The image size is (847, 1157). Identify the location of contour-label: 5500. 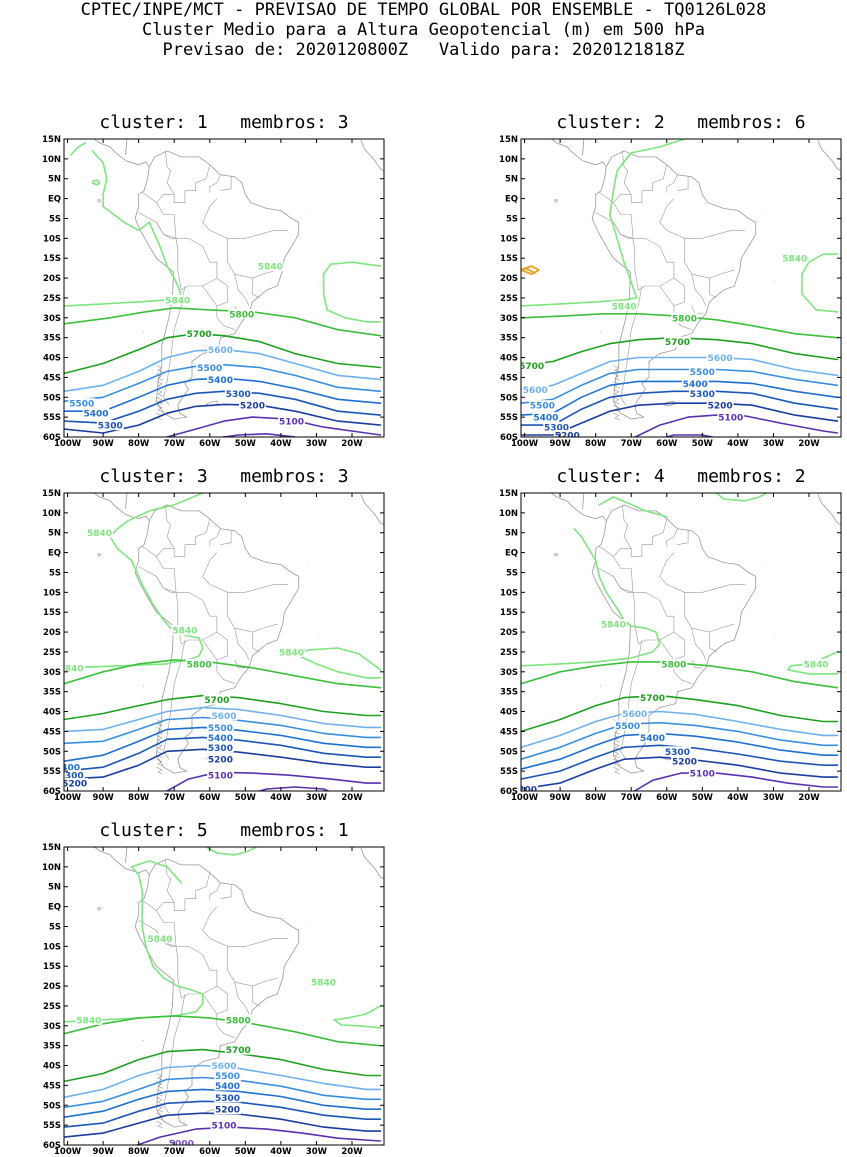
(627, 727).